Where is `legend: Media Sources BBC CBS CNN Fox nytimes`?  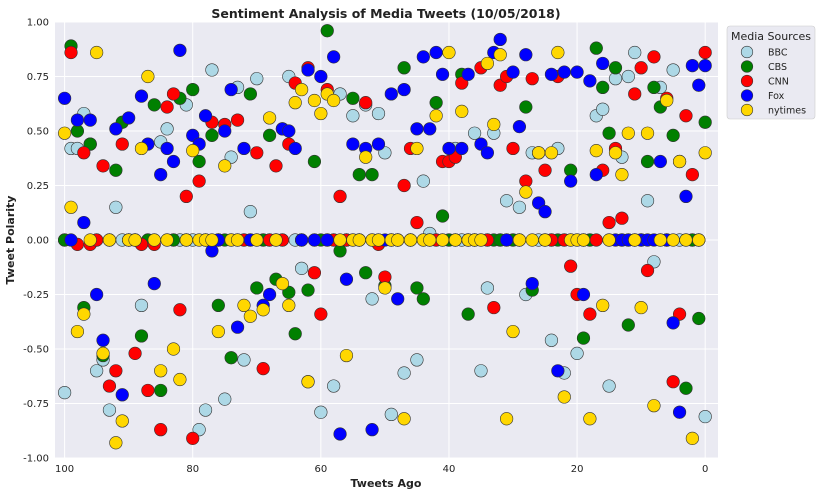
legend: Media Sources BBC CBS CNN Fox nytimes is located at coordinates (771, 72).